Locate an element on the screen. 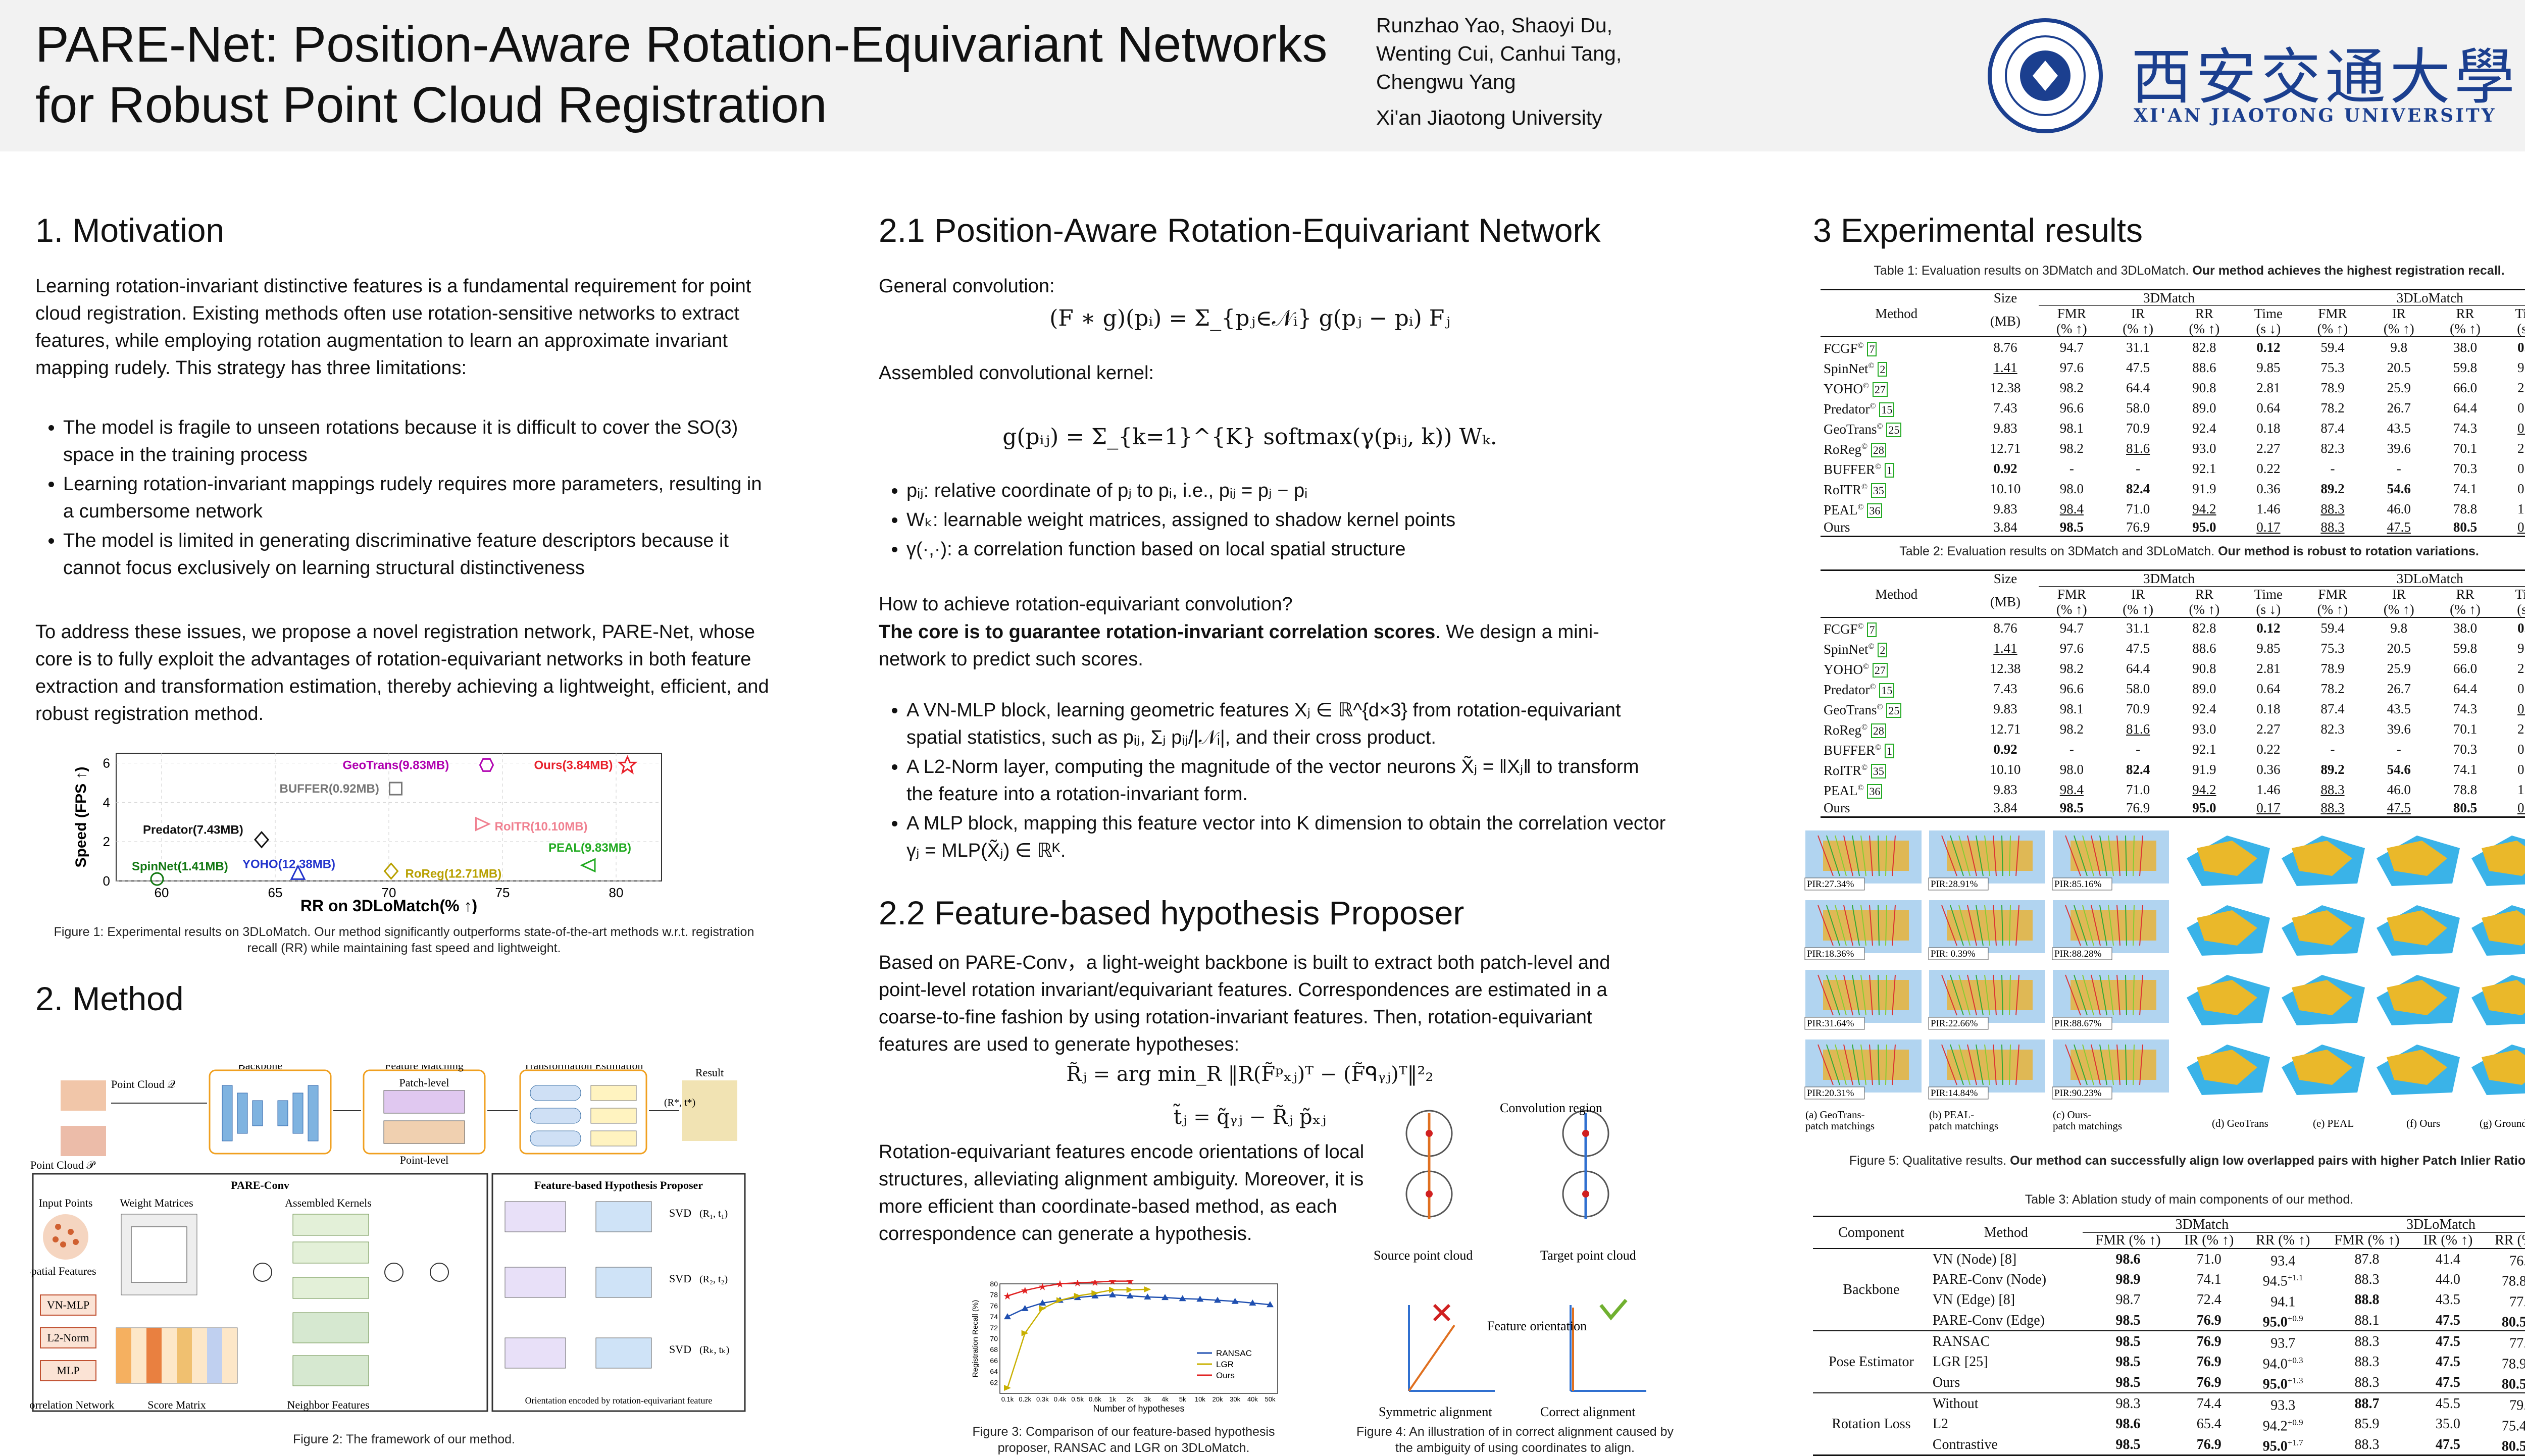 This screenshot has width=2525, height=1456. patch-matching-cell: PIR:22.66% is located at coordinates (1986, 1000).